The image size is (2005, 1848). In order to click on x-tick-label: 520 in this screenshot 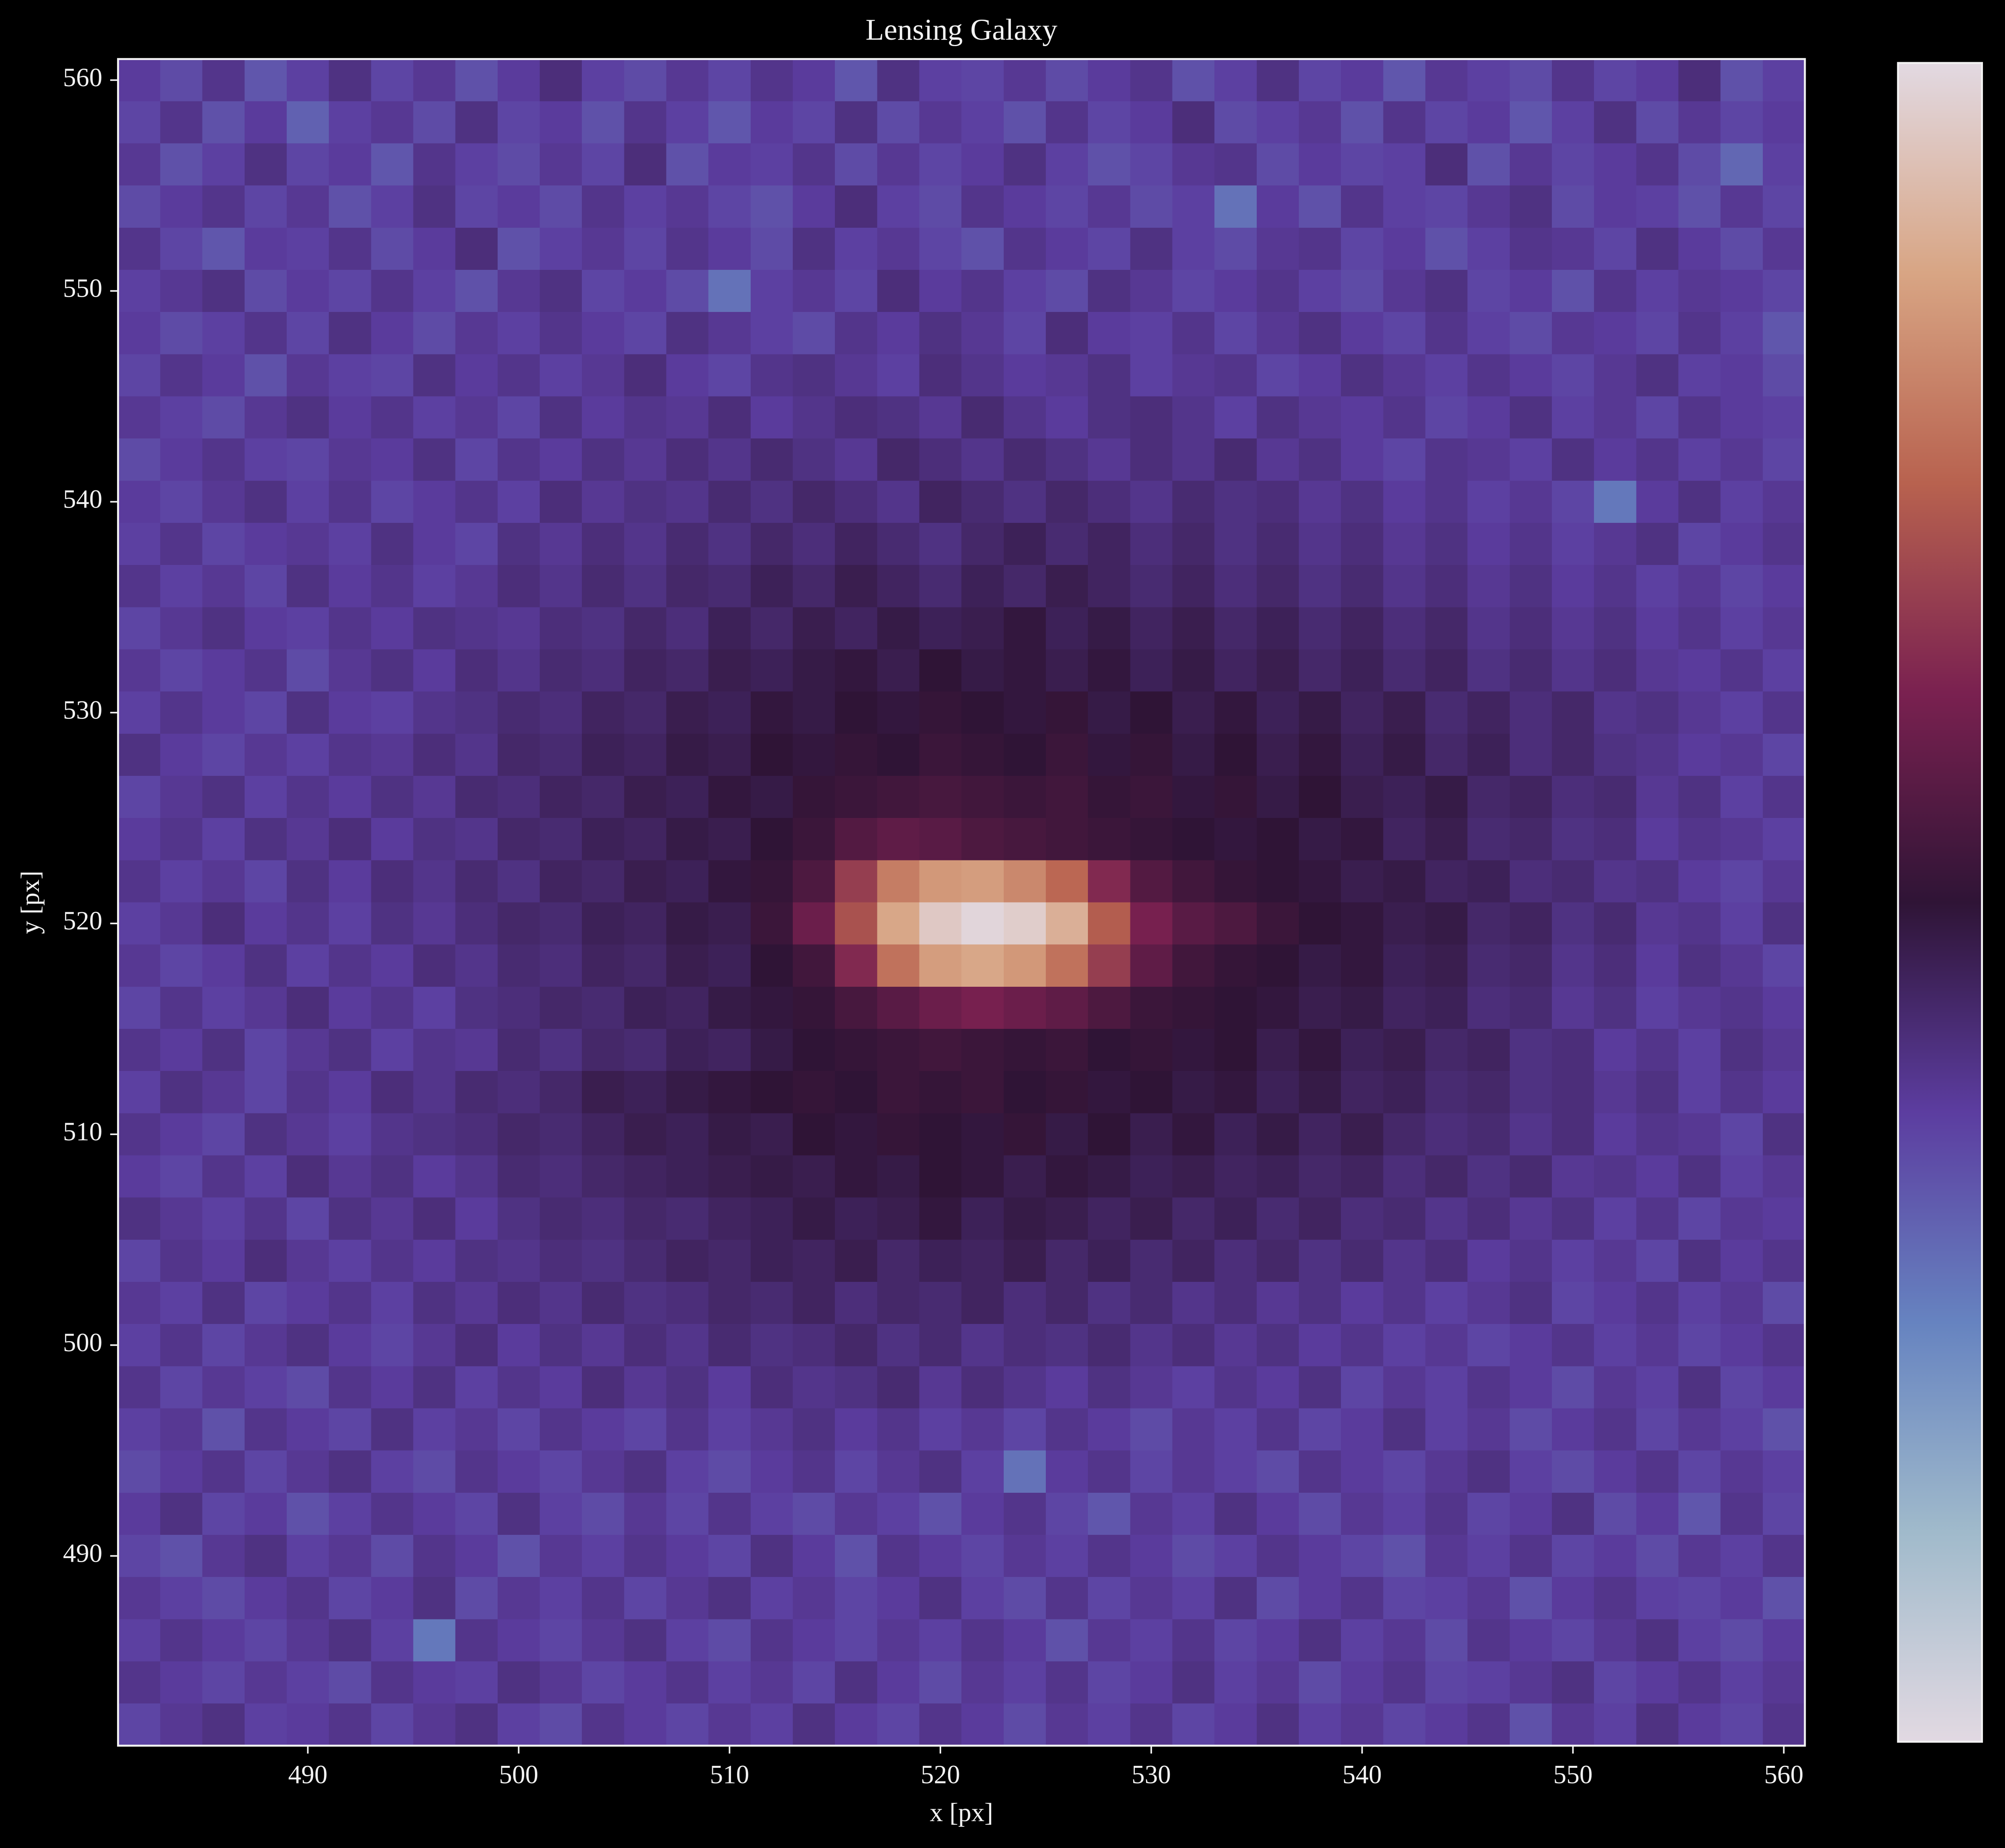, I will do `click(941, 1774)`.